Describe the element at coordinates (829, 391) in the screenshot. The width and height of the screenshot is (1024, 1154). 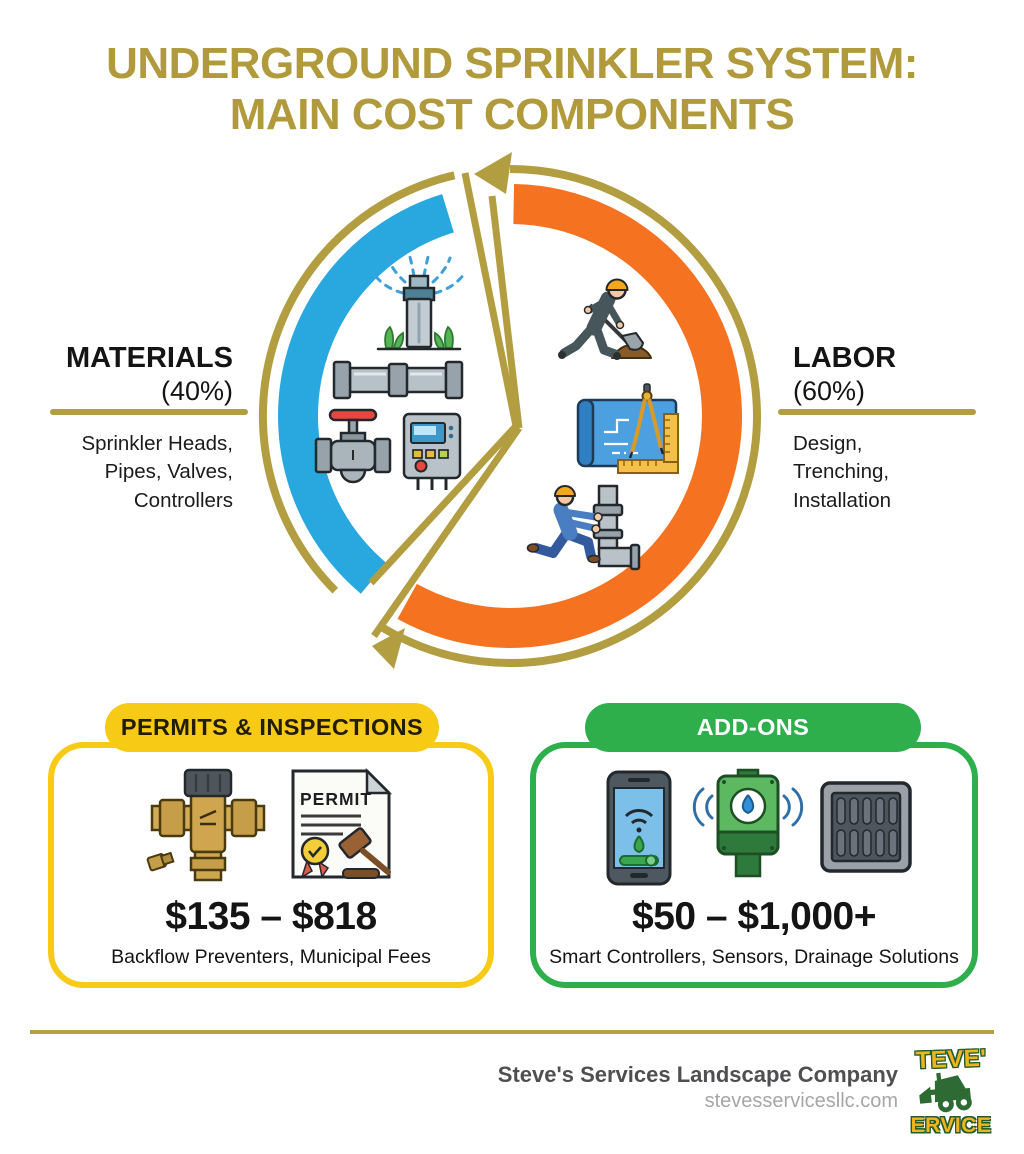
I see `labor-pct: (60%)` at that location.